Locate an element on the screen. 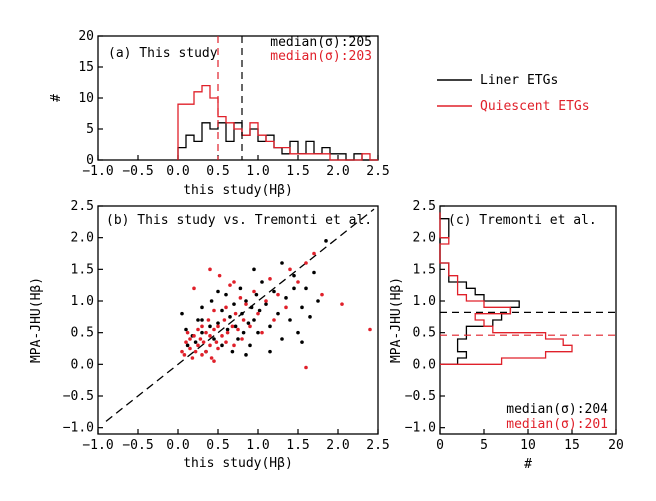 The height and width of the screenshot is (501, 656). panel-a-title: (a) This study is located at coordinates (163, 53).